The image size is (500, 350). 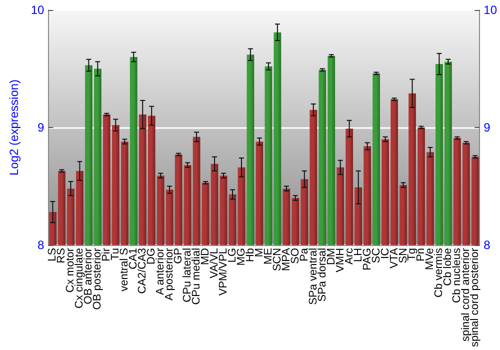 I want to click on x-tick-label: Tg, so click(x=412, y=254).